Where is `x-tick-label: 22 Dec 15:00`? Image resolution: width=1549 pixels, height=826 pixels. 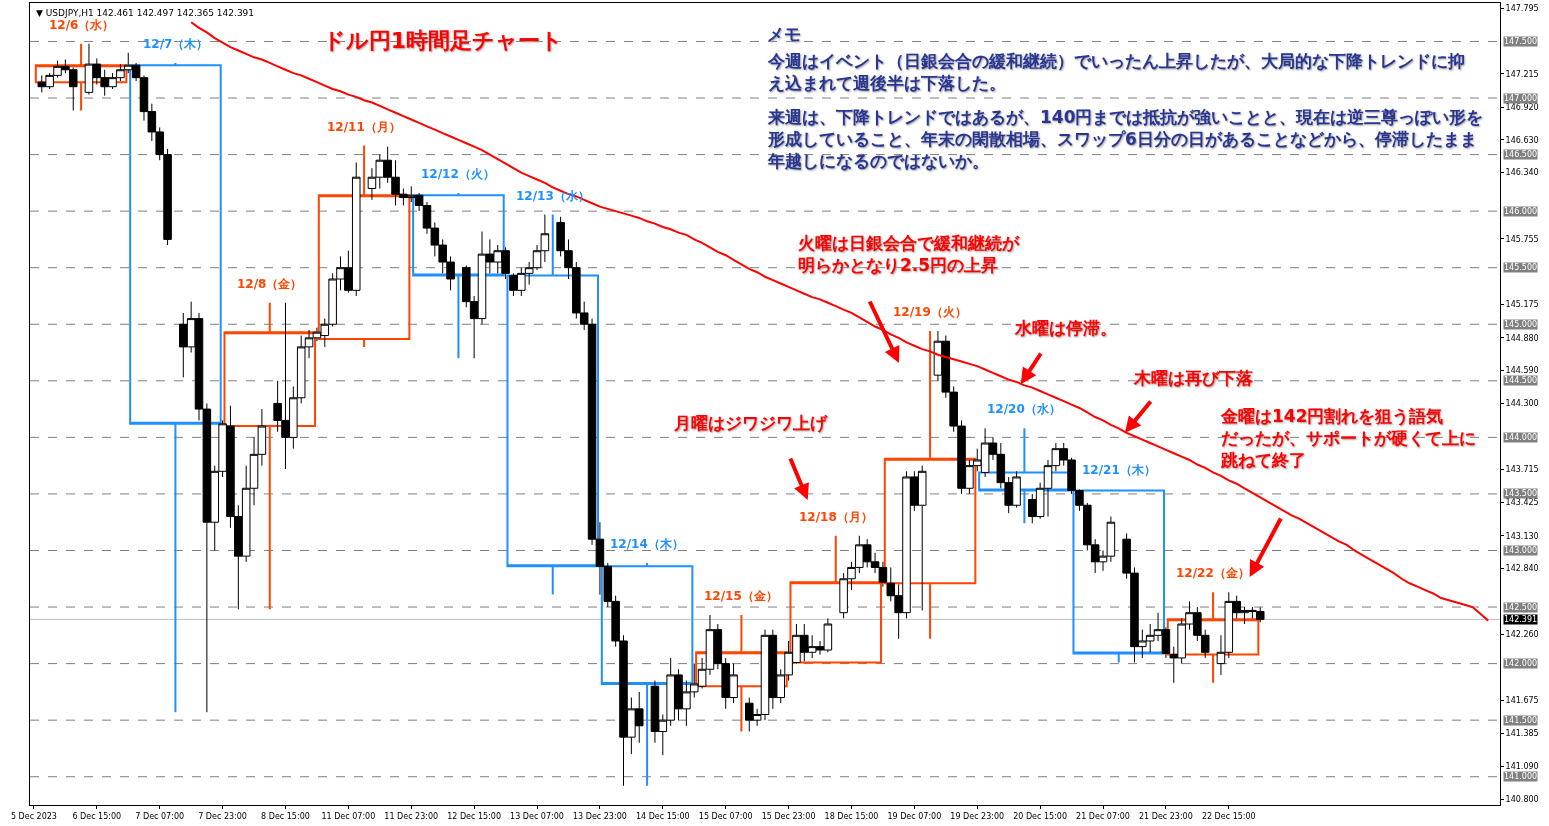
x-tick-label: 22 Dec 15:00 is located at coordinates (1228, 816).